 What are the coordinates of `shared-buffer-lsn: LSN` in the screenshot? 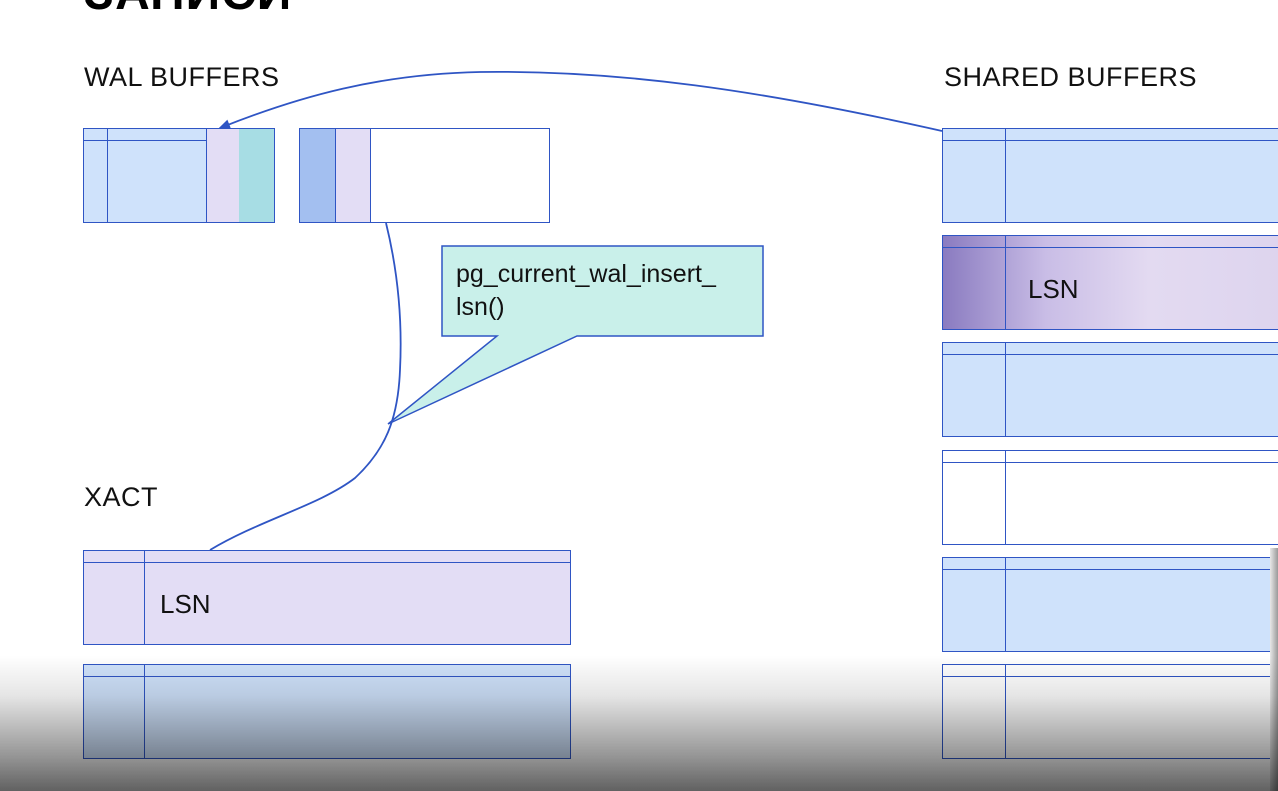 It's located at (1110, 282).